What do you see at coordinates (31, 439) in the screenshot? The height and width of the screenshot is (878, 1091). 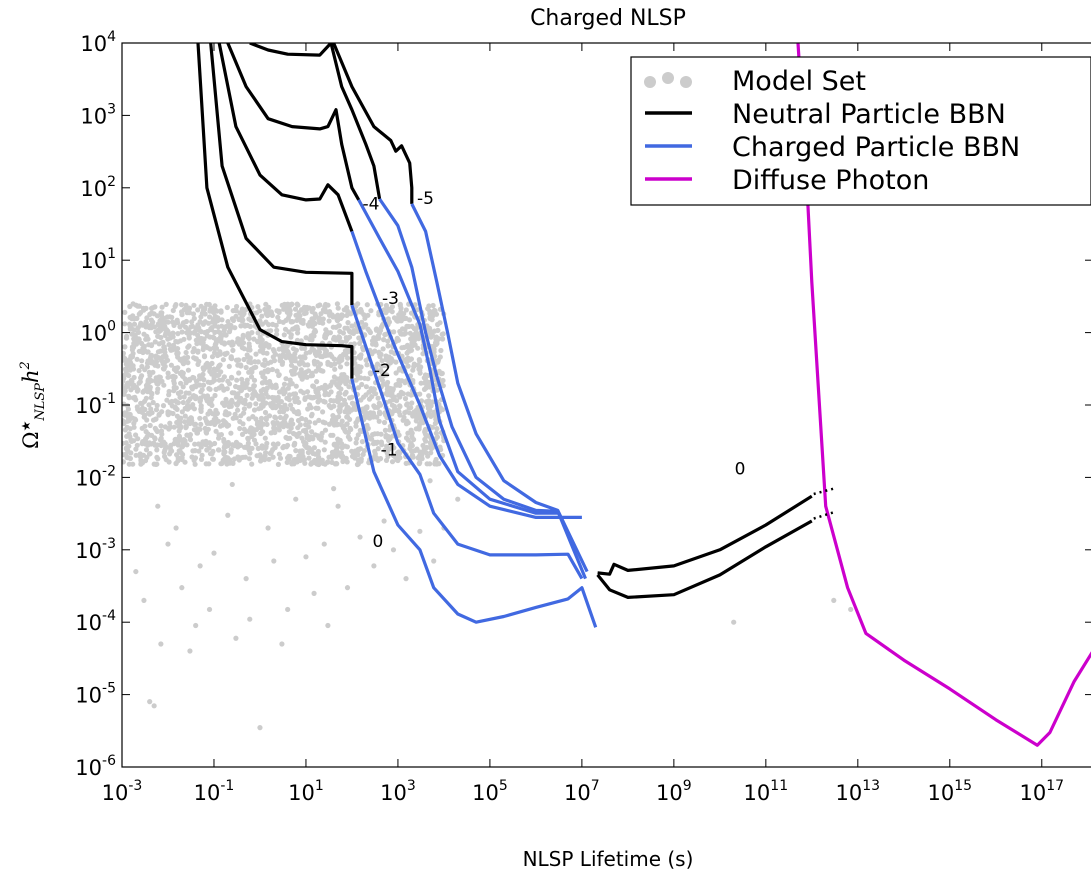 I see `ylabel-omega: Ω` at bounding box center [31, 439].